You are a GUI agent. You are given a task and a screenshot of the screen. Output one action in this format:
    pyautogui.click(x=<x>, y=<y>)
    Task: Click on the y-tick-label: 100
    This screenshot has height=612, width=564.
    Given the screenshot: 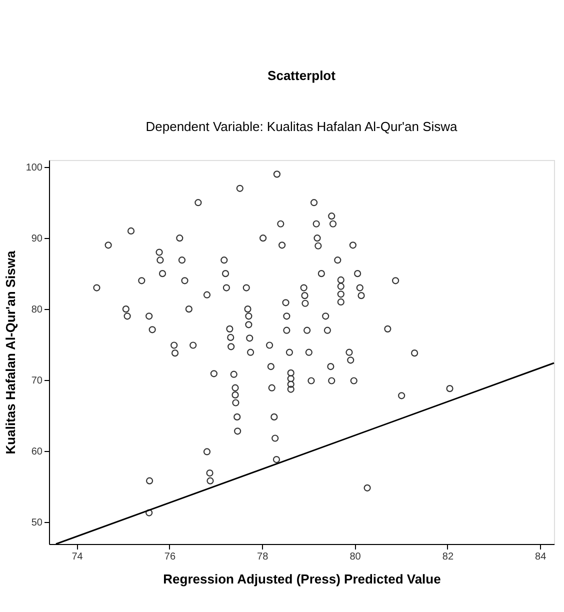 What is the action you would take?
    pyautogui.click(x=34, y=168)
    